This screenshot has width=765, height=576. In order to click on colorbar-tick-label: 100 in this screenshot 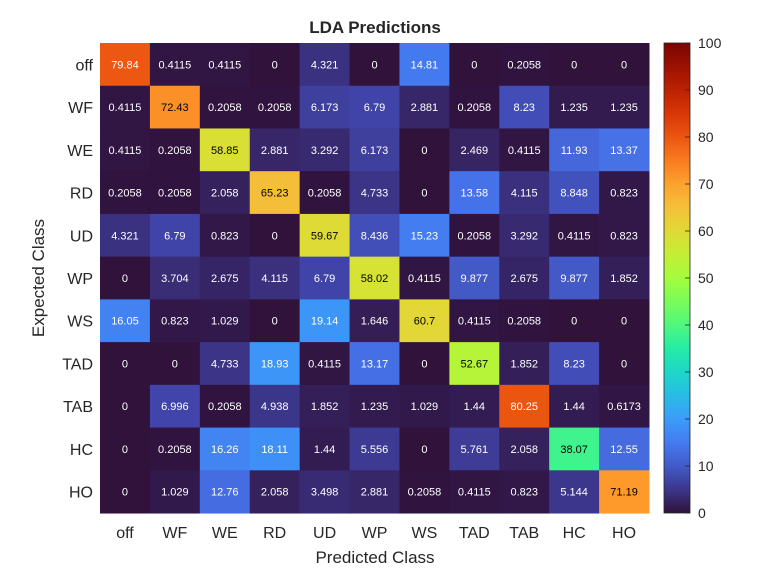, I will do `click(710, 43)`.